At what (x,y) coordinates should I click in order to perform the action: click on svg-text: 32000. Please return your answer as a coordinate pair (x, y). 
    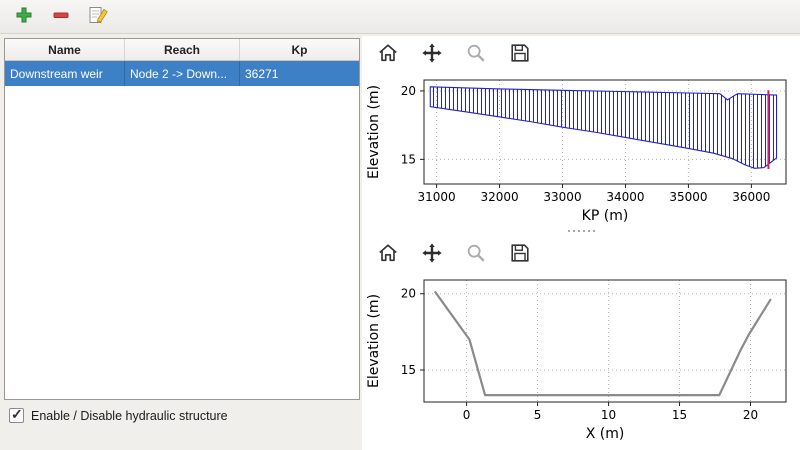
    Looking at the image, I should click on (499, 197).